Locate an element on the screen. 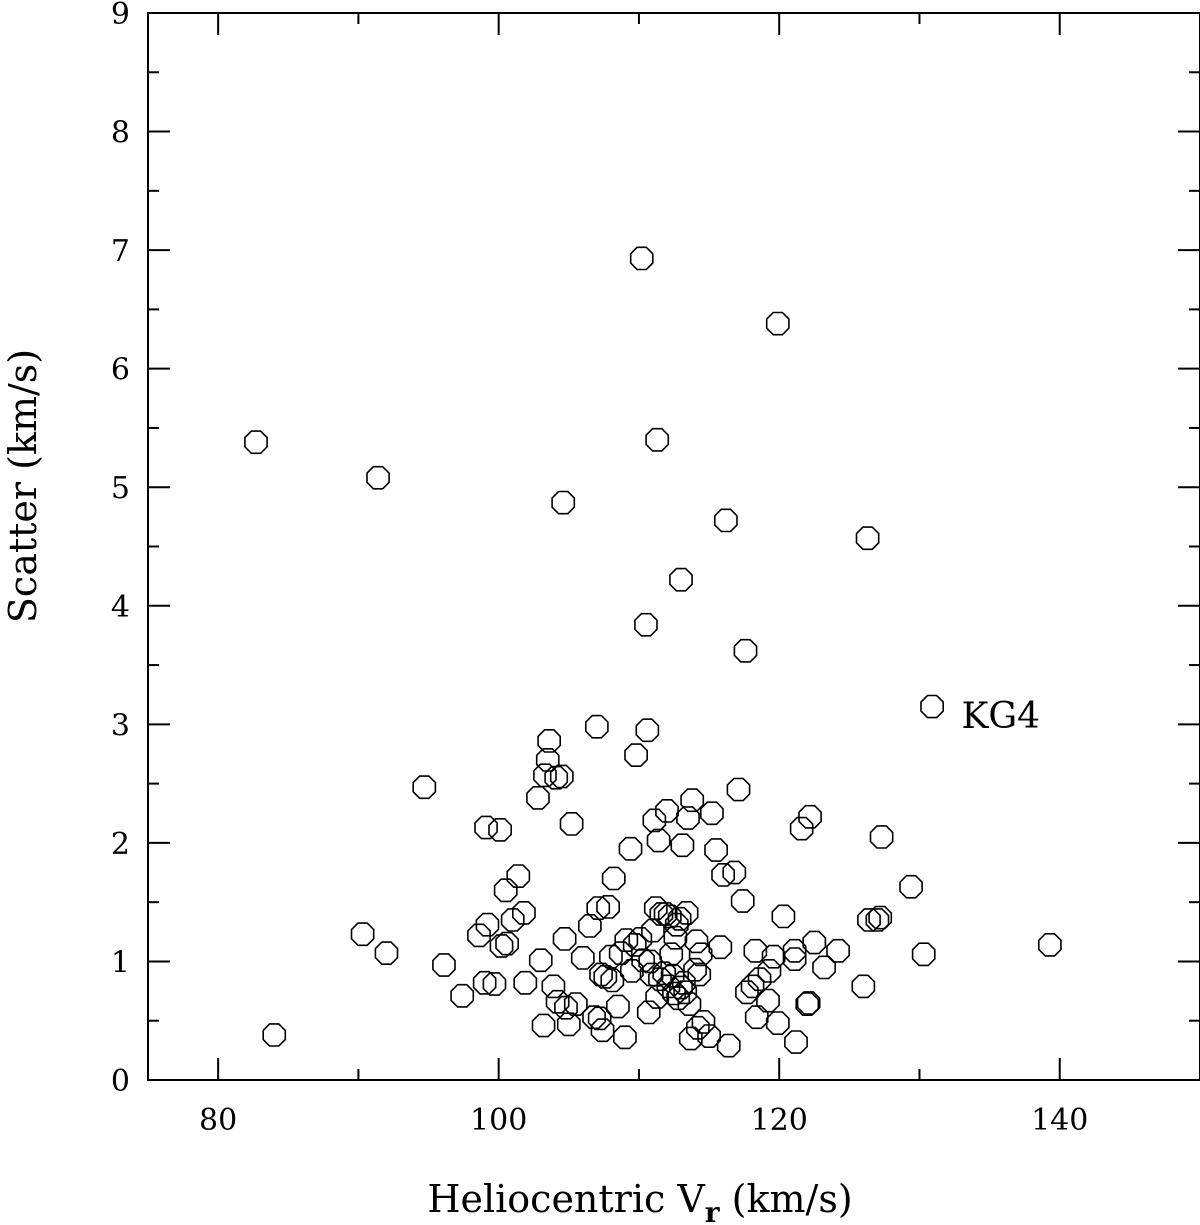  y-tick-label: 7 is located at coordinates (120, 251).